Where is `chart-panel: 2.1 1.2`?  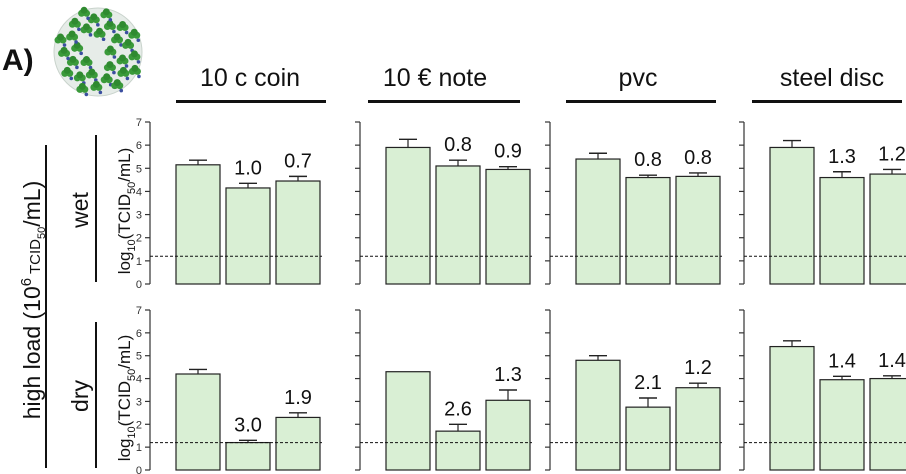
chart-panel: 2.1 1.2 is located at coordinates (633, 390).